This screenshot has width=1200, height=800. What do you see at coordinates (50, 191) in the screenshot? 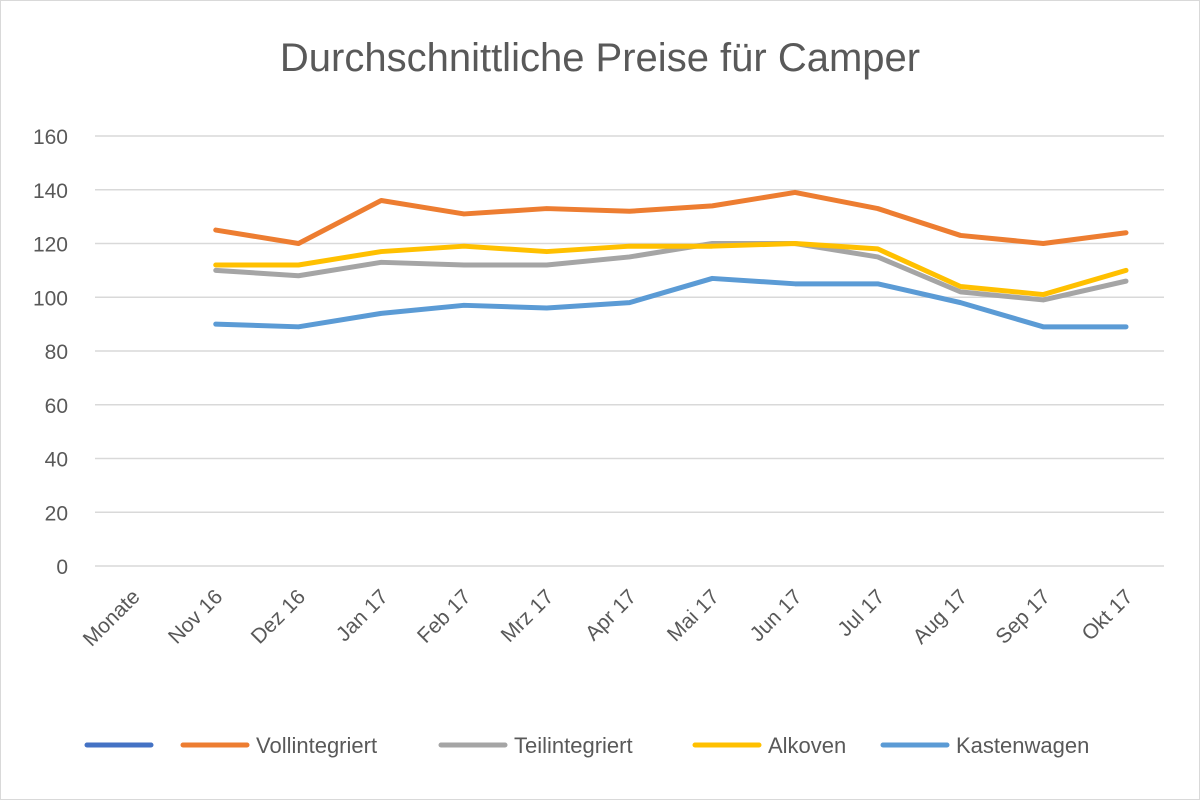
I see `y-tick-label: 140` at bounding box center [50, 191].